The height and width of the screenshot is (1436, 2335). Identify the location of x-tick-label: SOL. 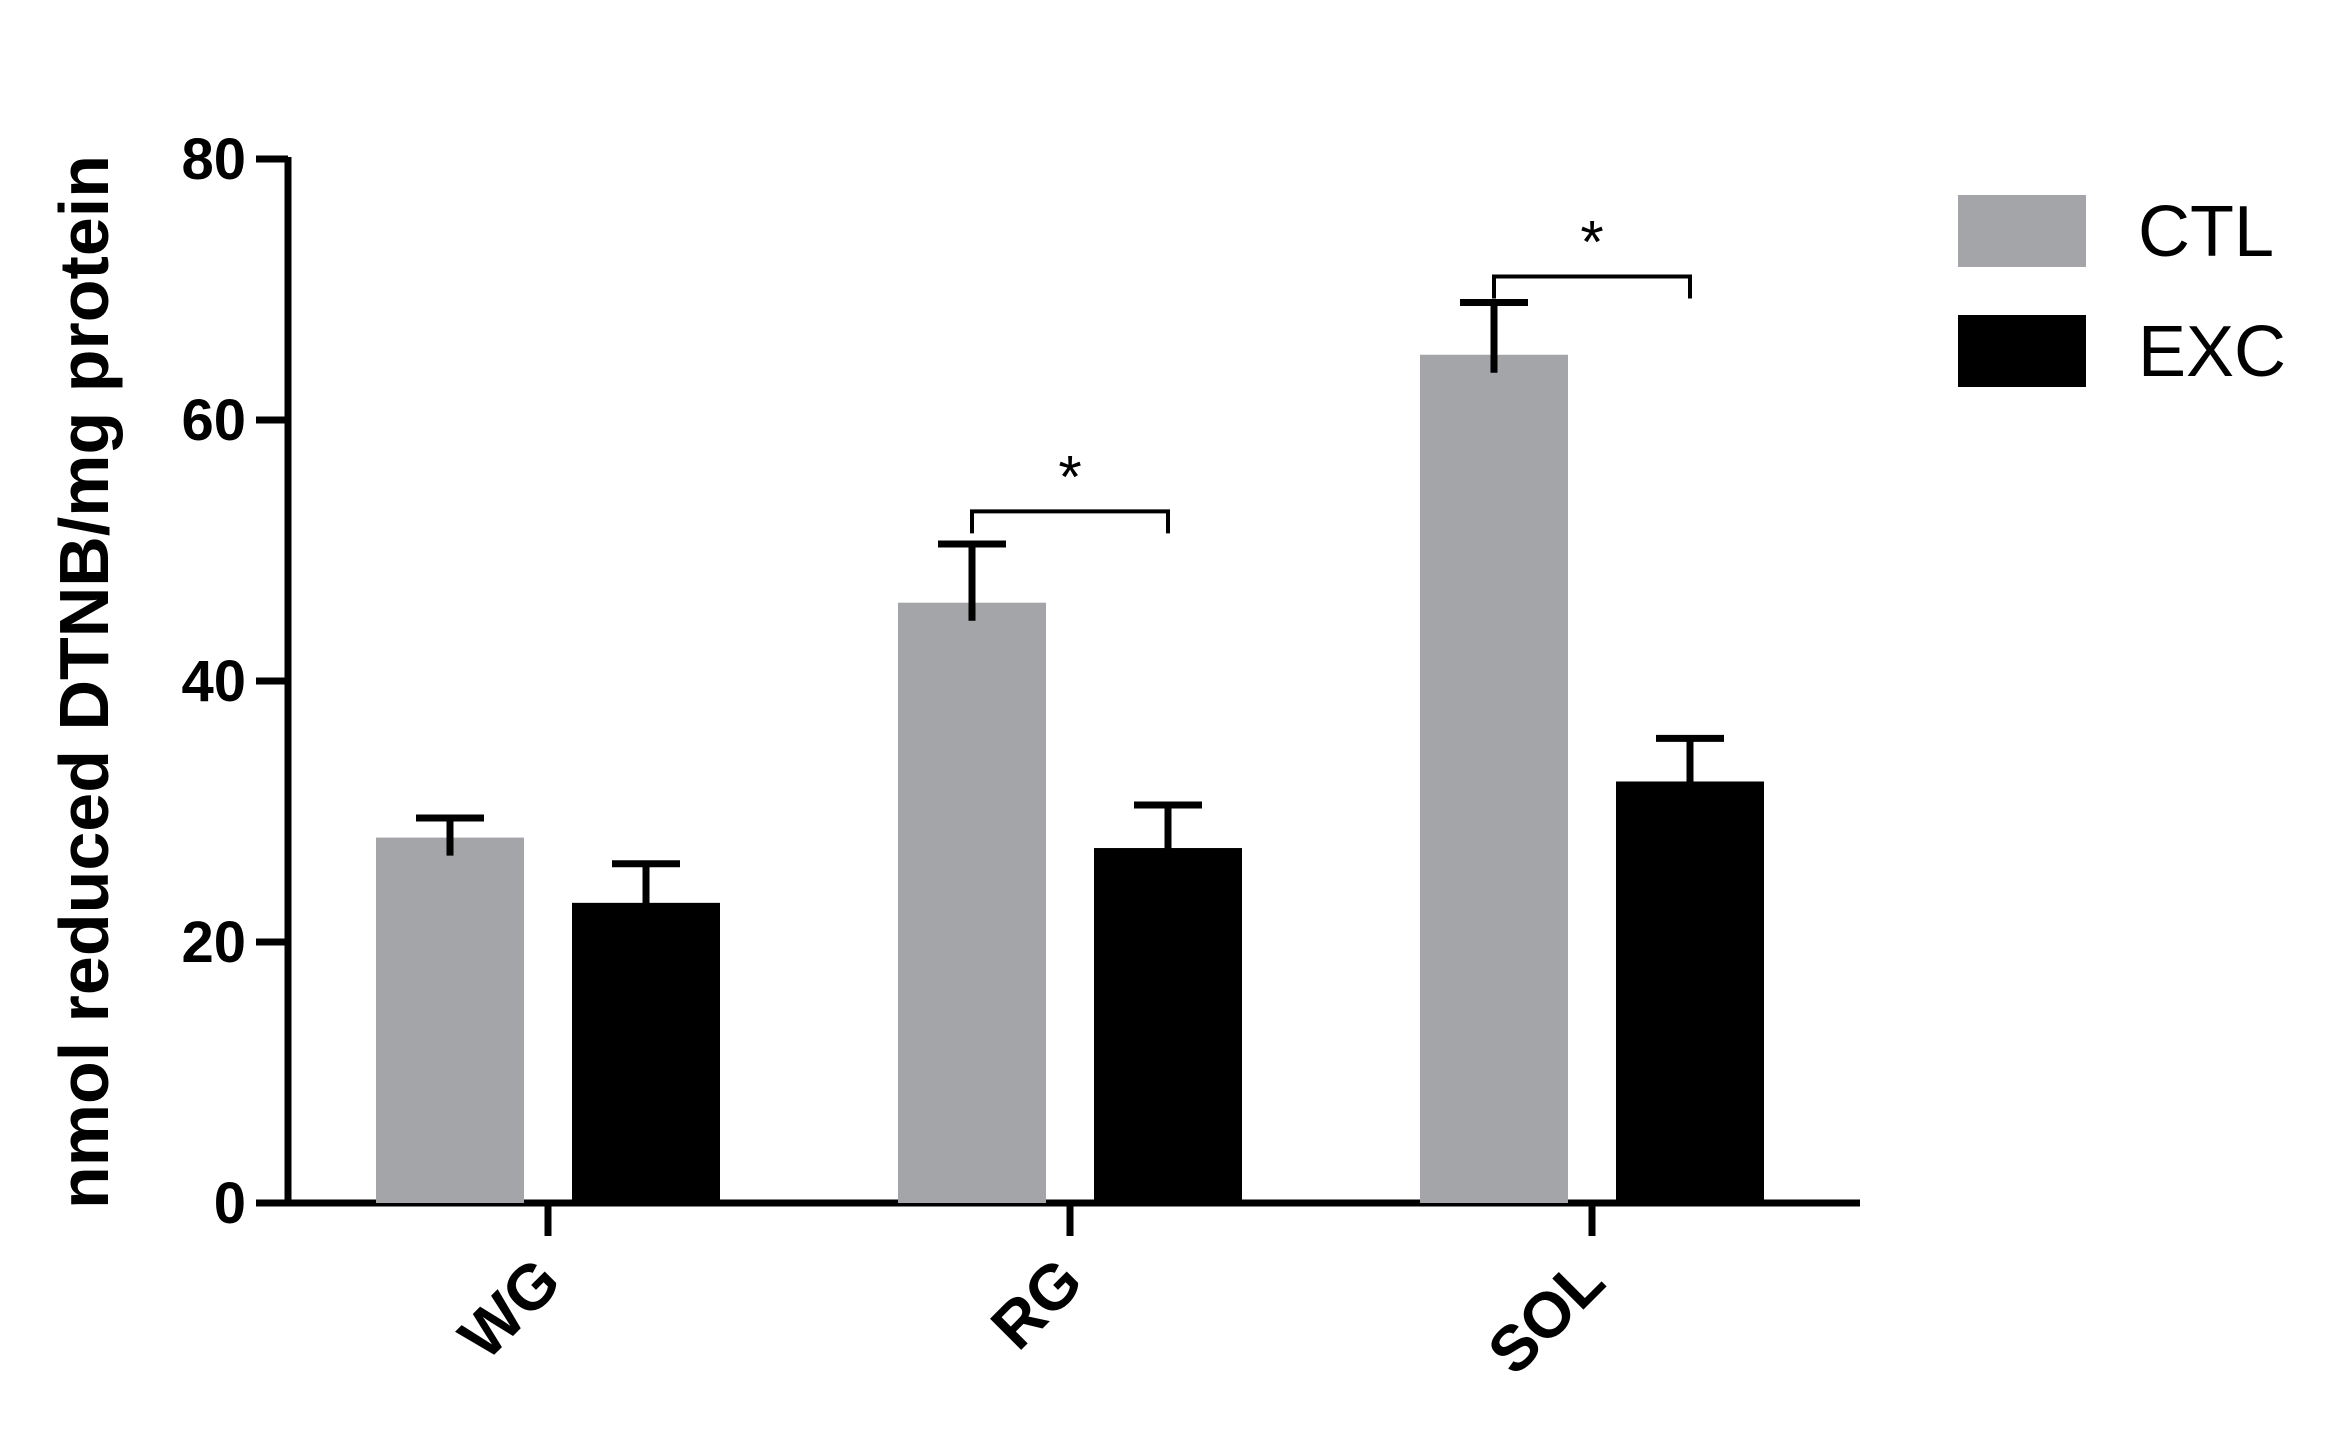
(1546, 1316).